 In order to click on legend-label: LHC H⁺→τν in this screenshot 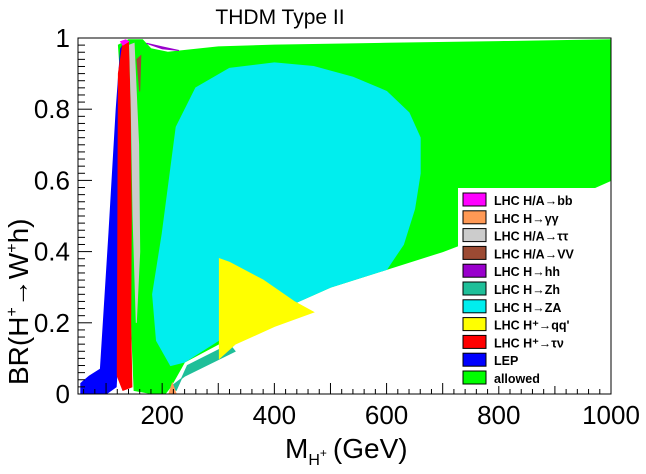, I will do `click(529, 343)`.